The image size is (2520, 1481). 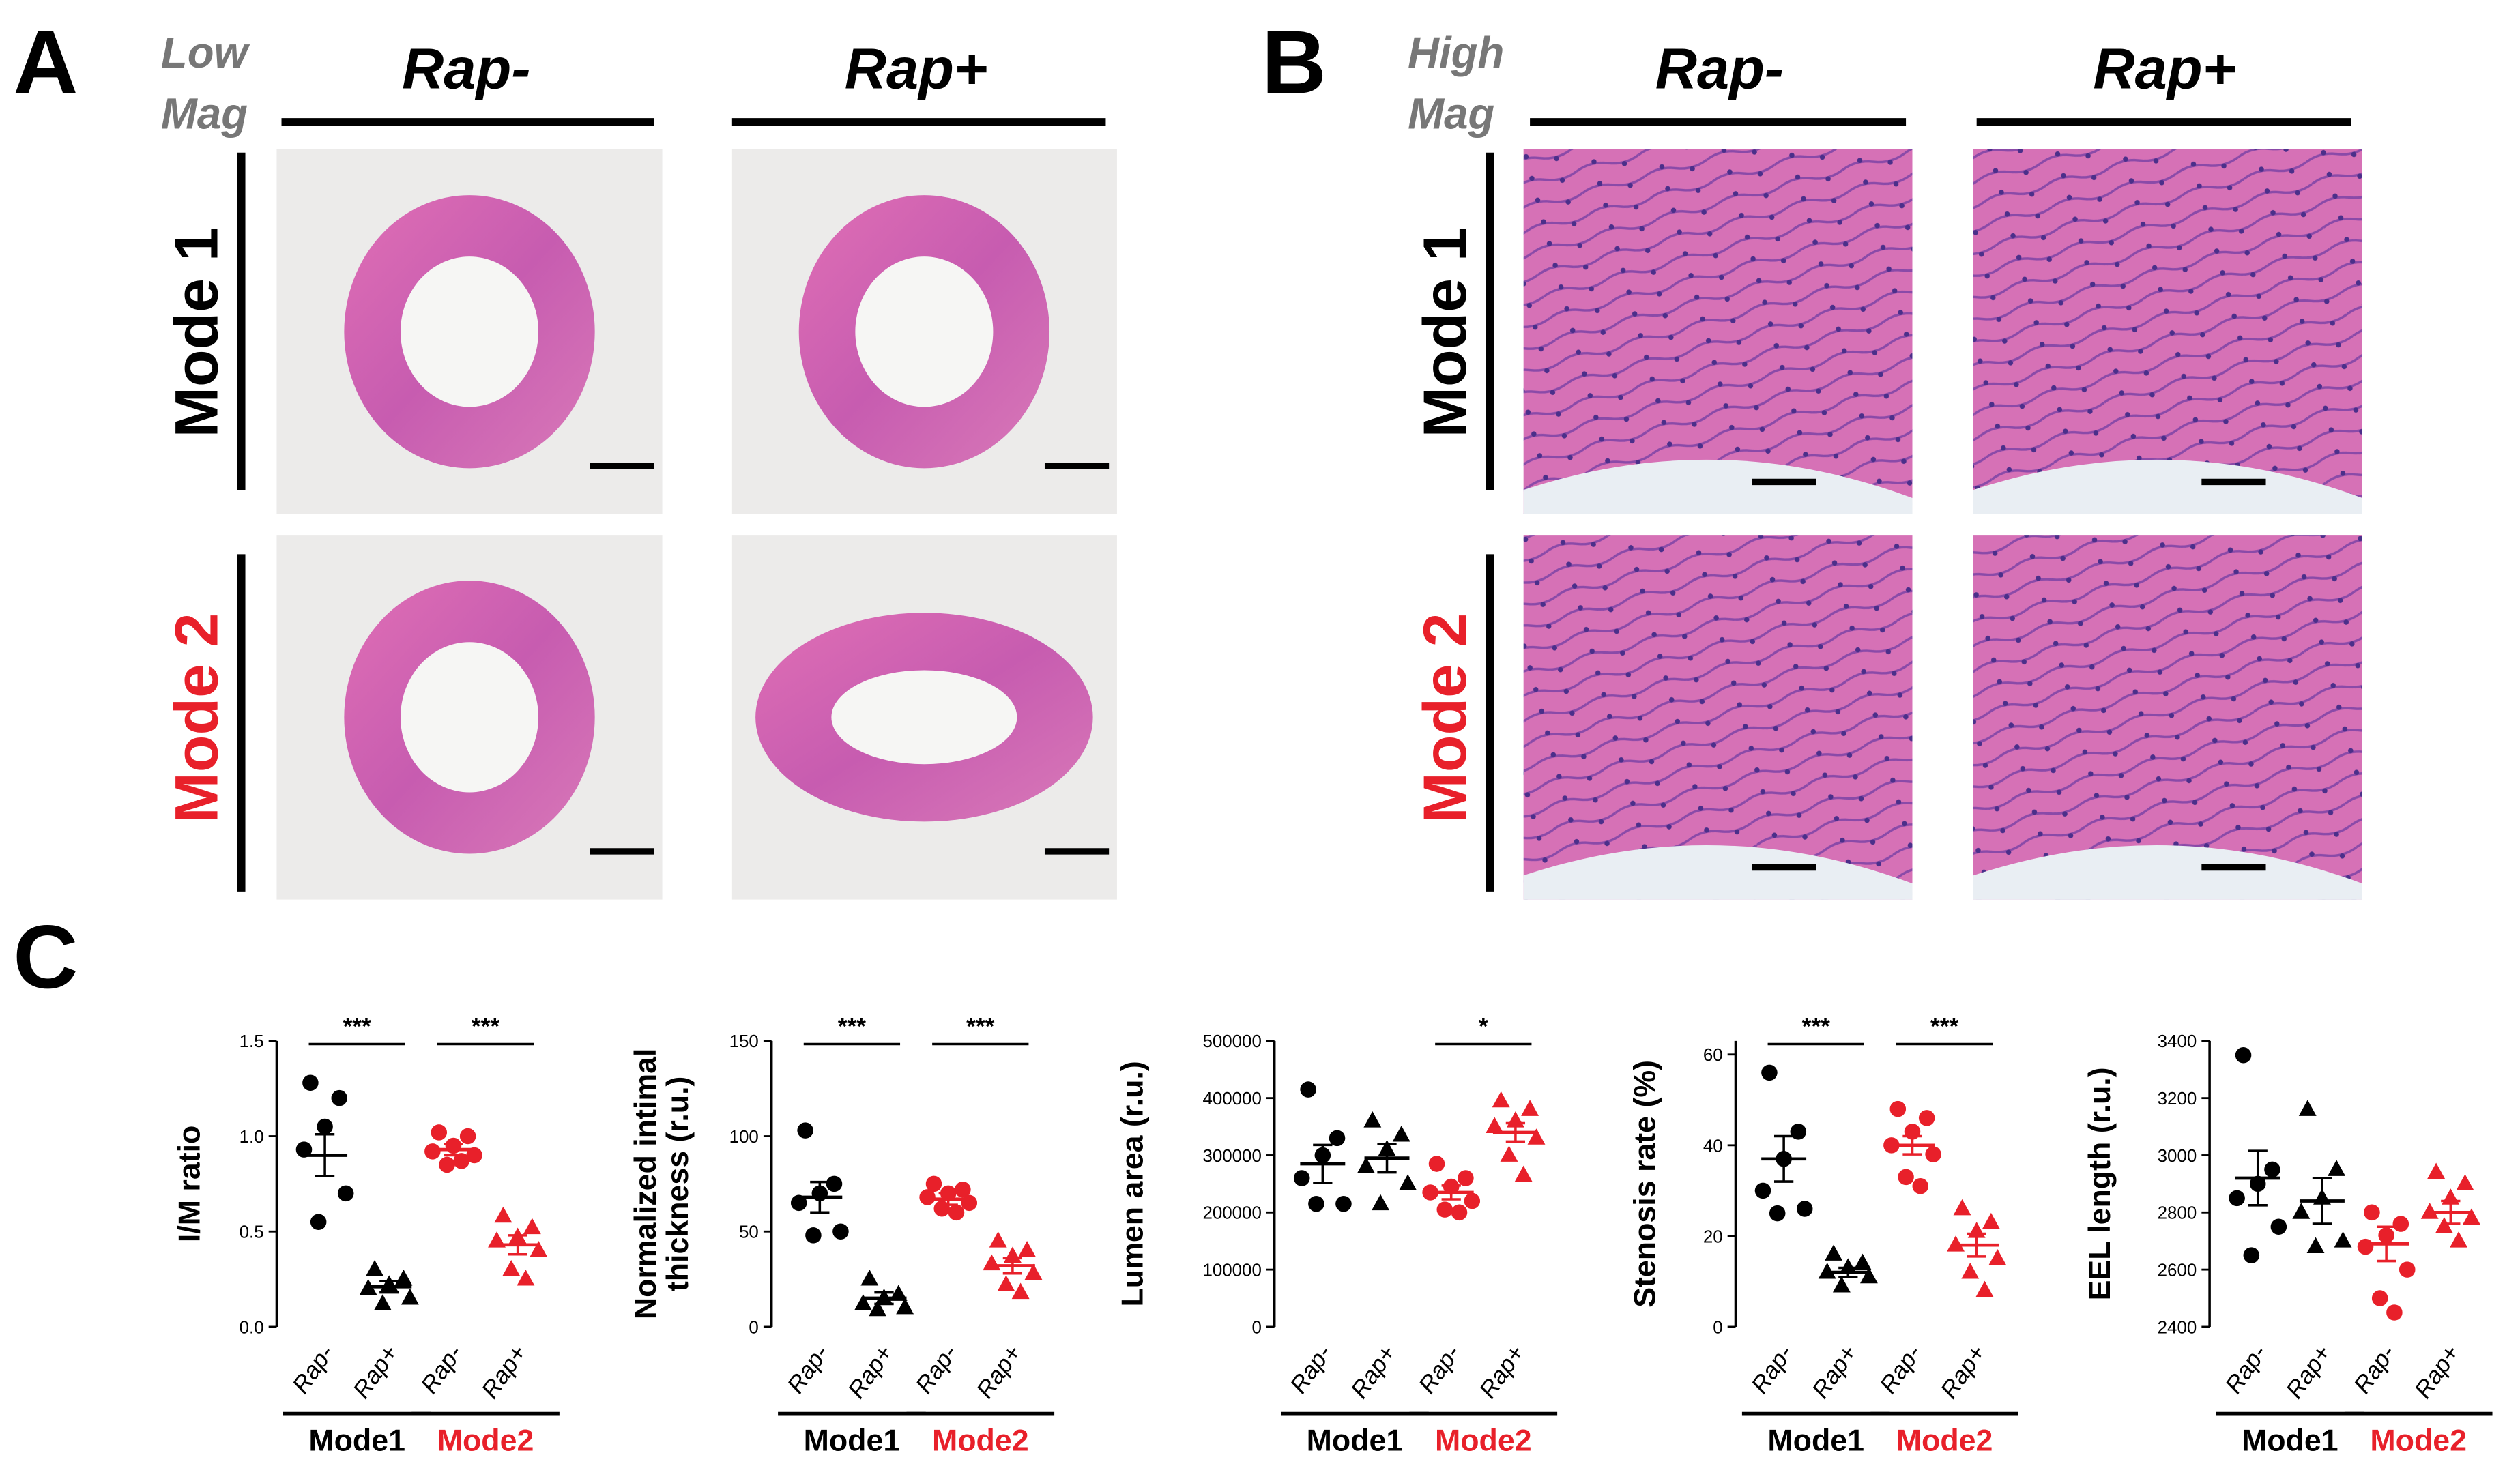 I want to click on y-tick-label: 20, so click(x=1713, y=1236).